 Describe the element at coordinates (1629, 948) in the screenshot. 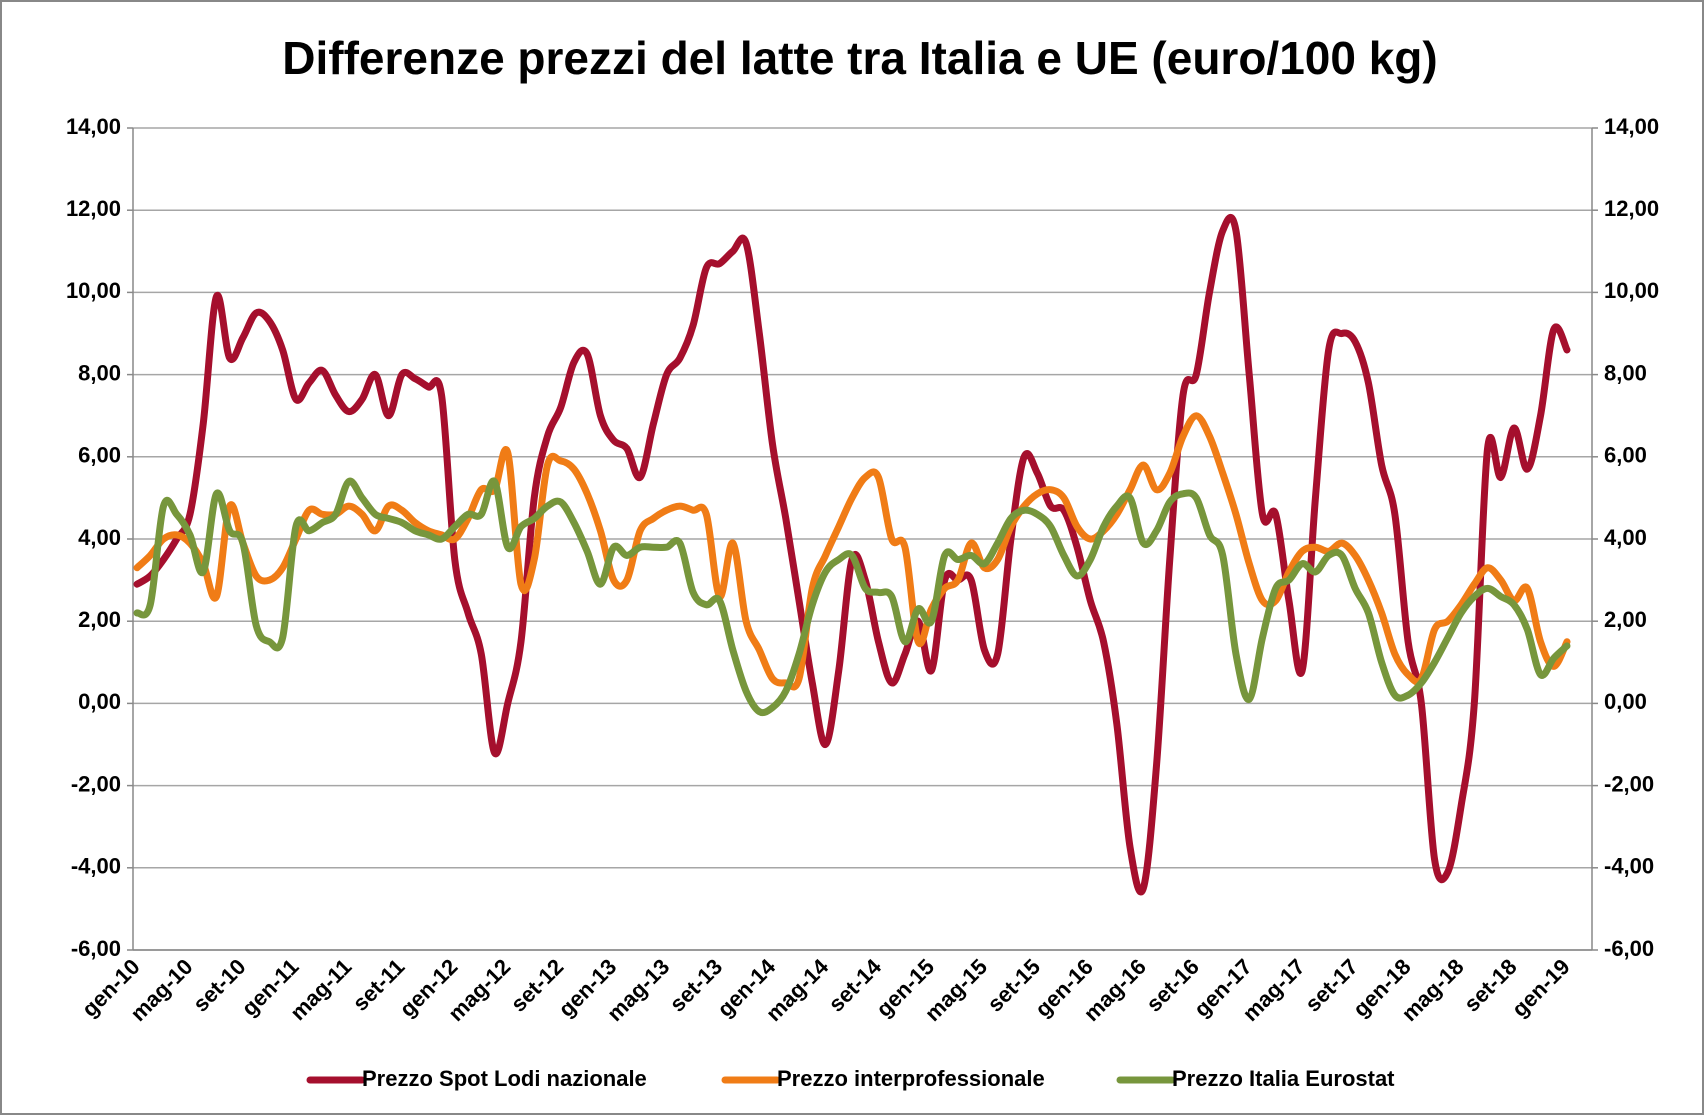

I see `y2-tick-label: -6,00` at that location.